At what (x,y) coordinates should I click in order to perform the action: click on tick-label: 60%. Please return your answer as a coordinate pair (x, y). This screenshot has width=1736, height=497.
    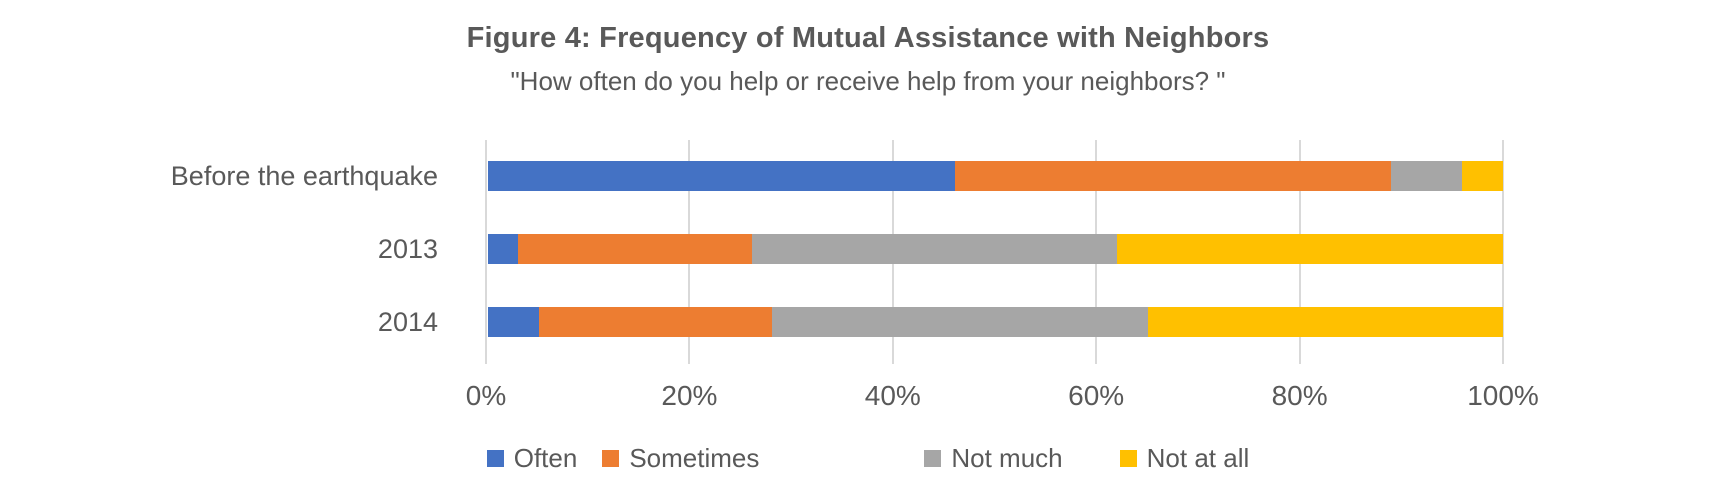
    Looking at the image, I should click on (1096, 395).